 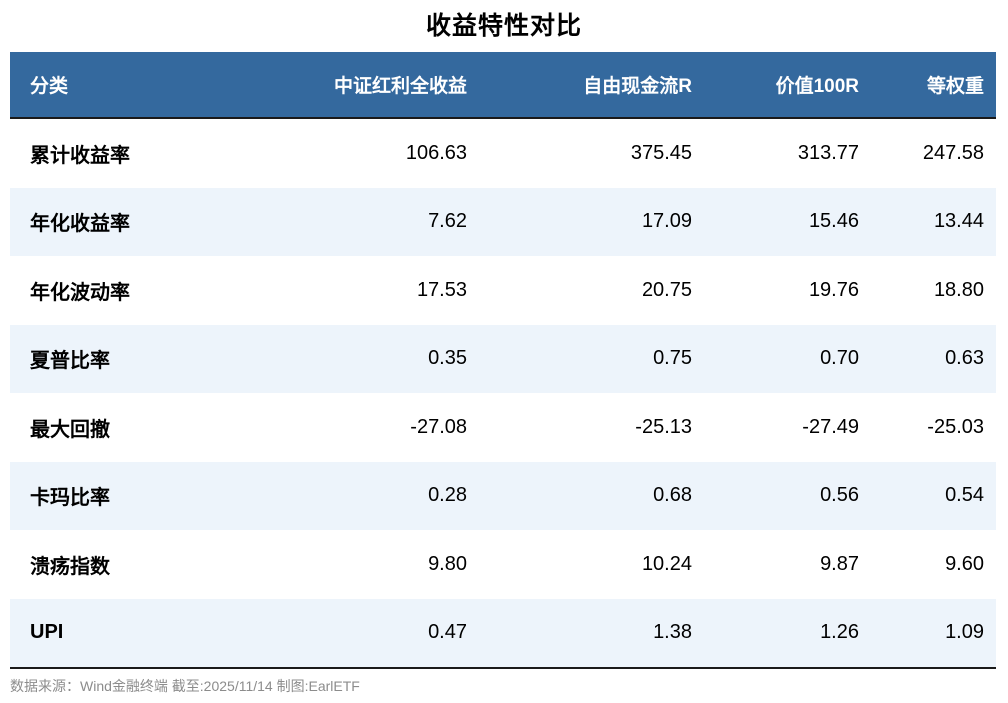 I want to click on table-row: 最大回撤 -27.08 -25.13 -27.49 -25.03, so click(x=503, y=427).